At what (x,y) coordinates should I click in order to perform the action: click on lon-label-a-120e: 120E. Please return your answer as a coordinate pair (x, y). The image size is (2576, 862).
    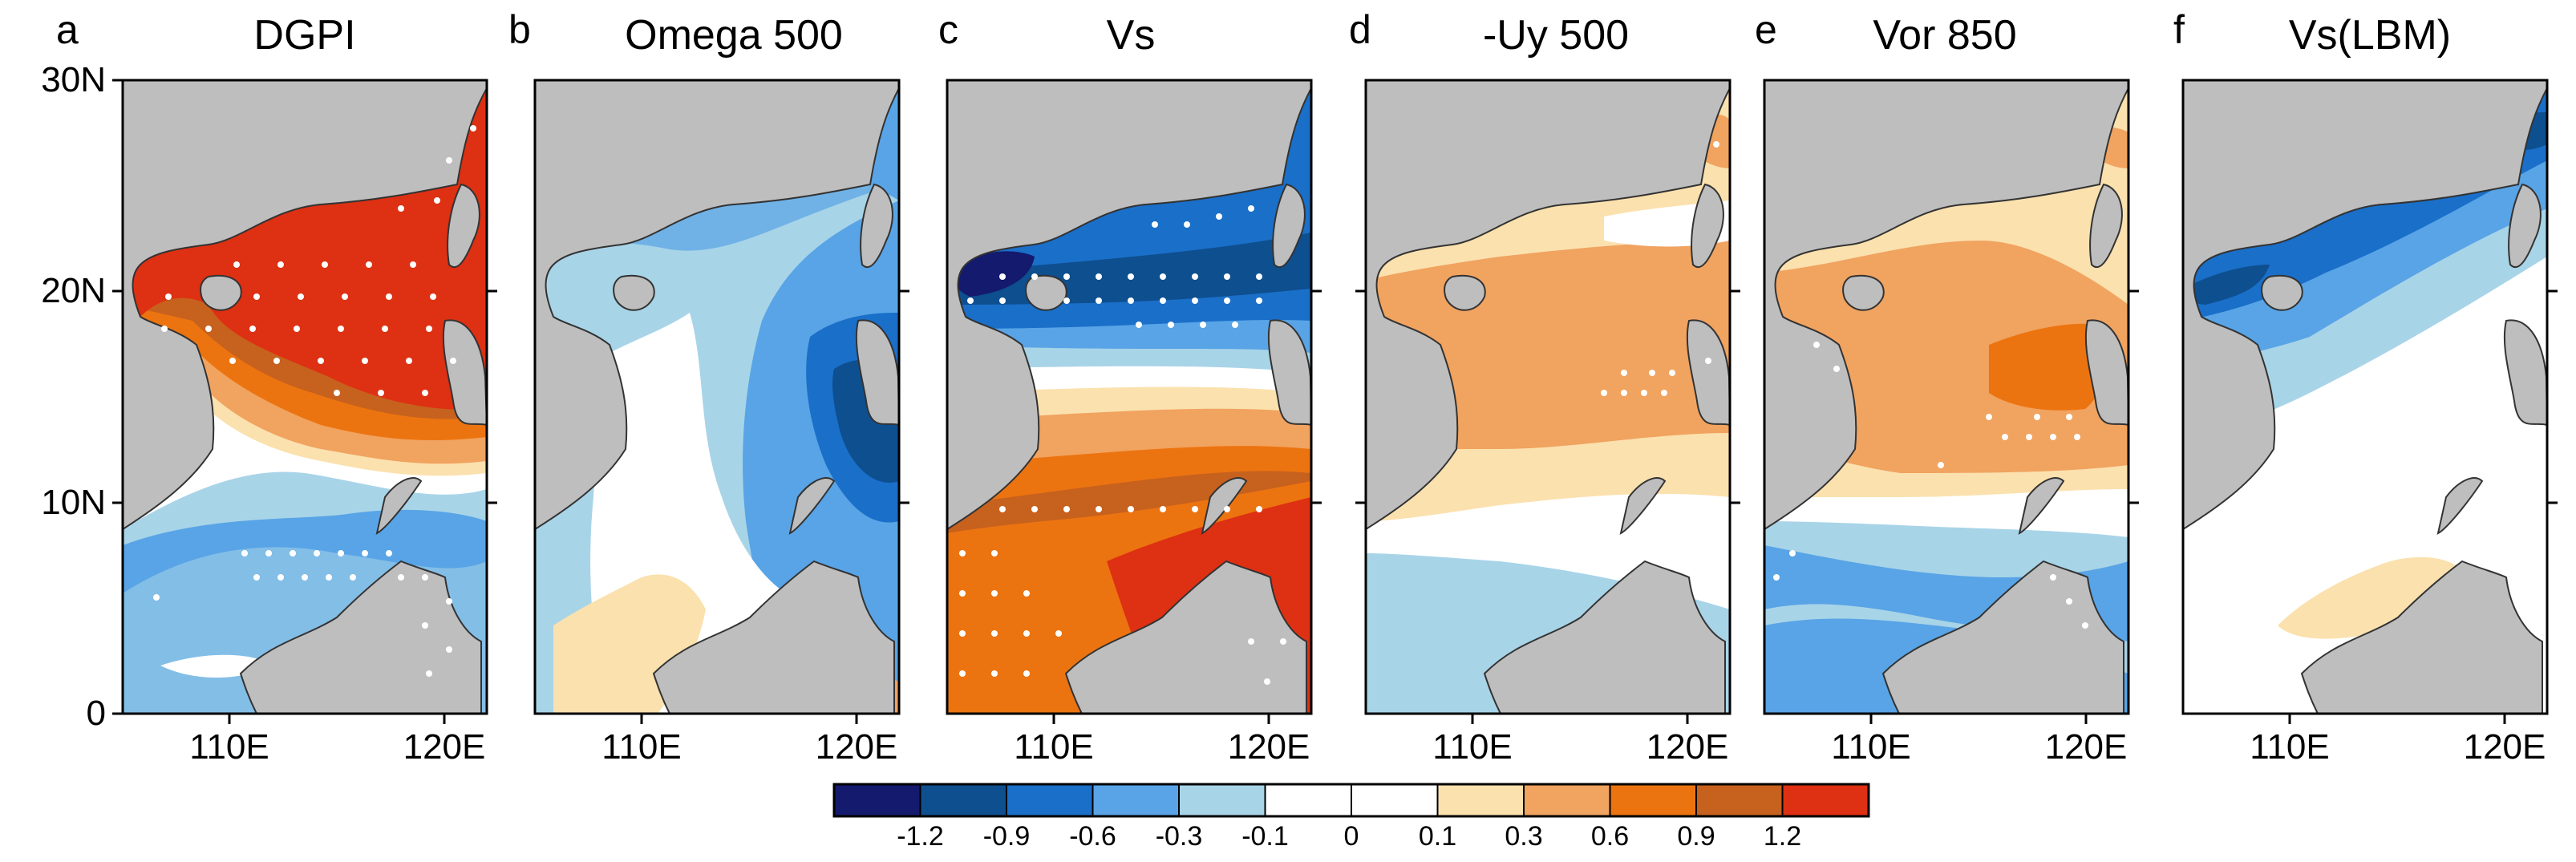
    Looking at the image, I should click on (445, 747).